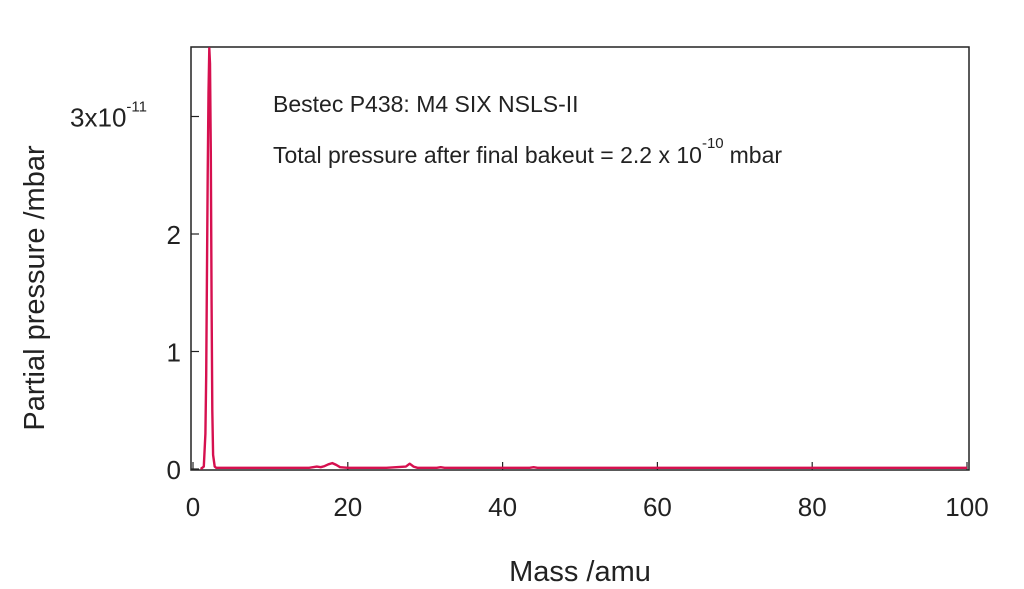 Image resolution: width=1024 pixels, height=589 pixels. What do you see at coordinates (347, 507) in the screenshot?
I see `x-tick-label: 20` at bounding box center [347, 507].